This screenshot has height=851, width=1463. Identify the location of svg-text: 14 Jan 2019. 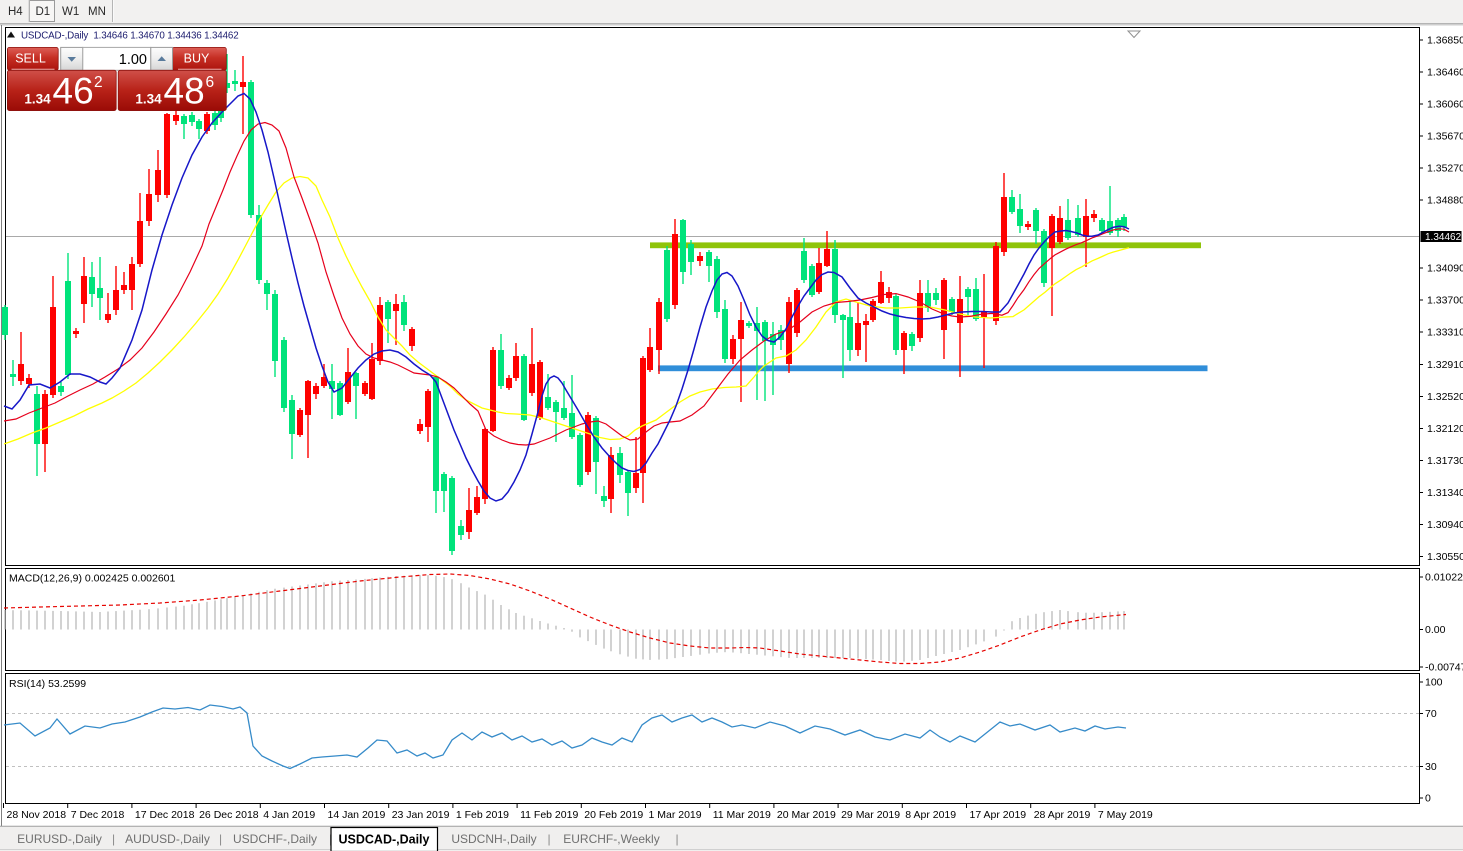
(357, 815).